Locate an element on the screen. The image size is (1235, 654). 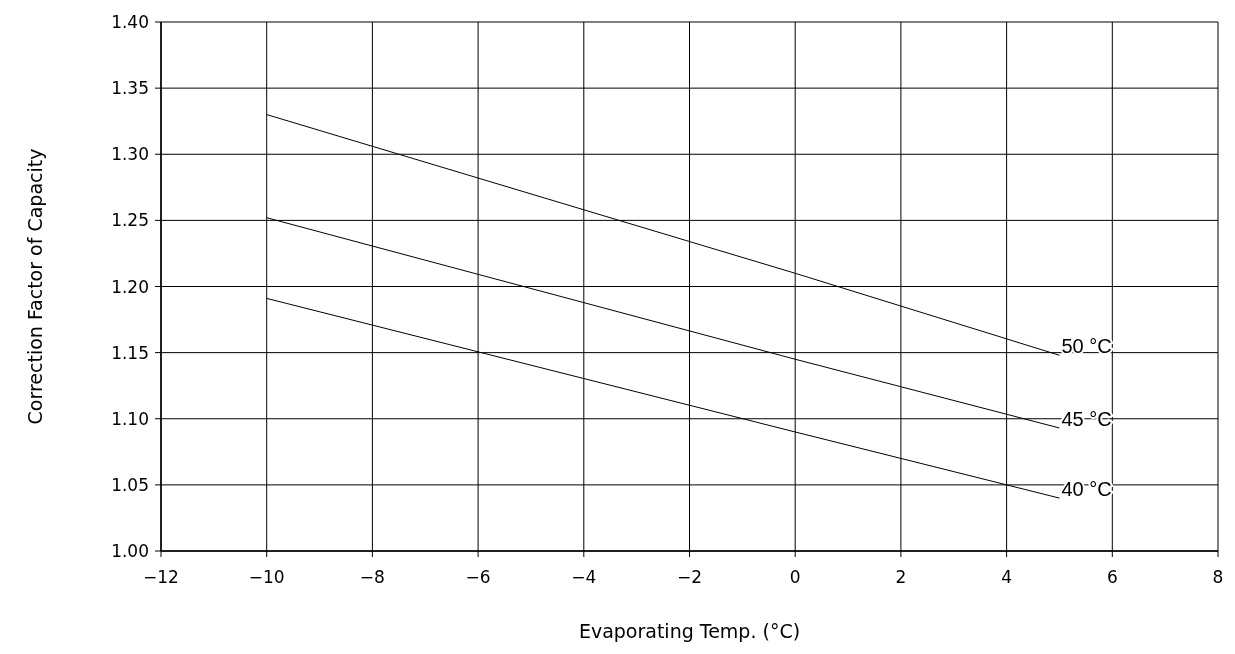
y-tick-label: 1.40 is located at coordinates (130, 22).